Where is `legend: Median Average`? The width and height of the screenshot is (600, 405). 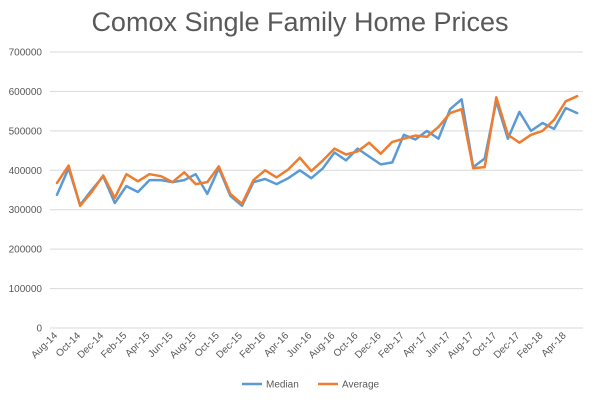 legend: Median Average is located at coordinates (311, 385).